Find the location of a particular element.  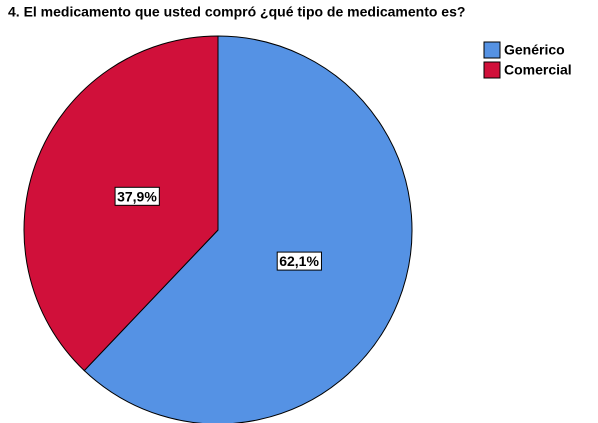

data-label-text: 62,1% is located at coordinates (299, 261).